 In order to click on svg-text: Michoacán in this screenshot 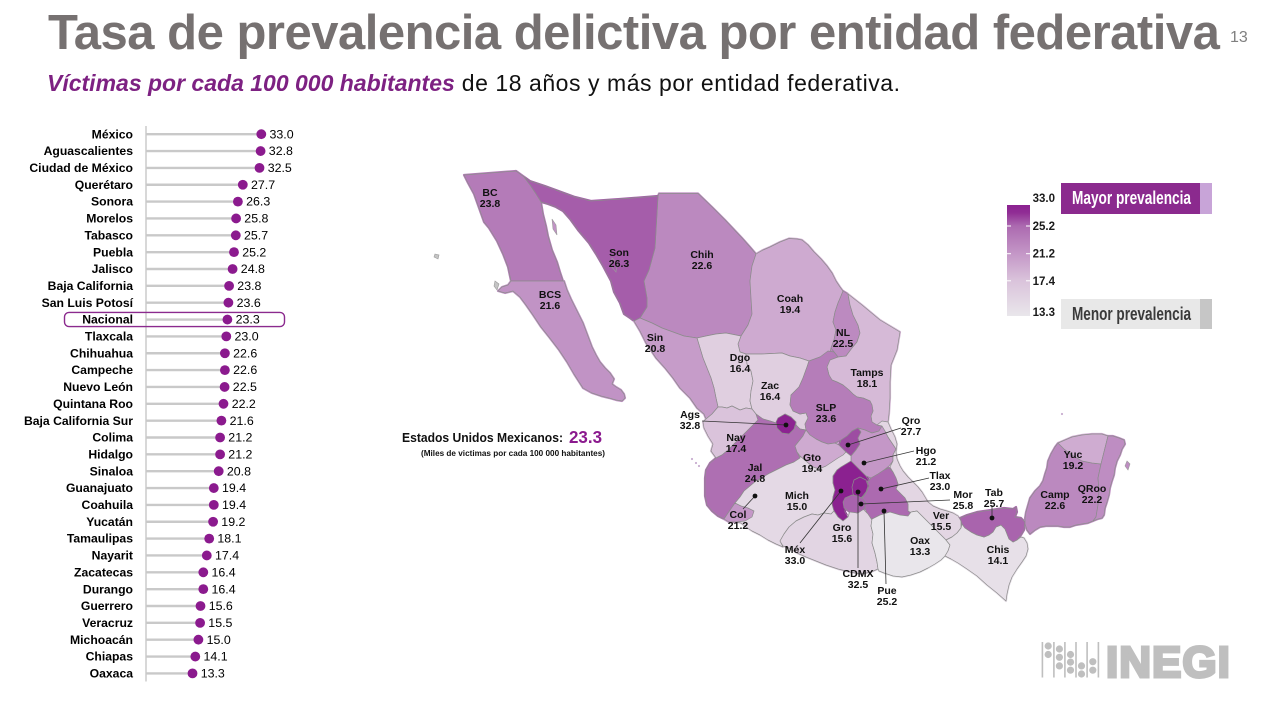, I will do `click(101, 640)`.